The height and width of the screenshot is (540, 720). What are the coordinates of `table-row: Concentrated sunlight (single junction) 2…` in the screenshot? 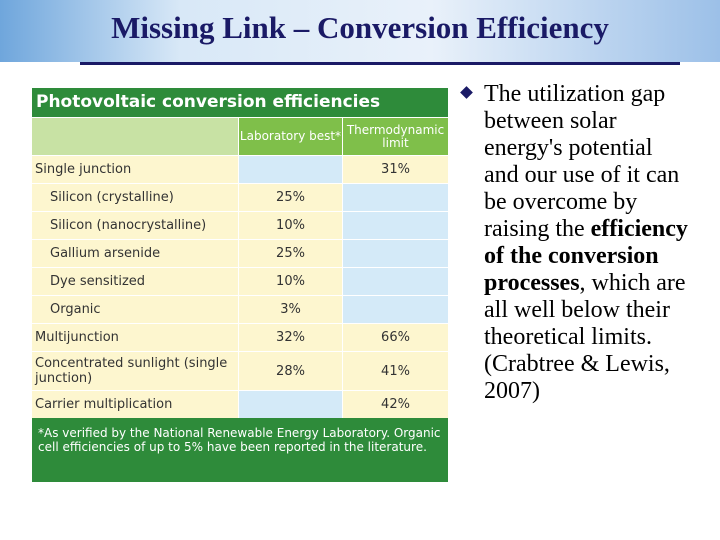 It's located at (240, 370).